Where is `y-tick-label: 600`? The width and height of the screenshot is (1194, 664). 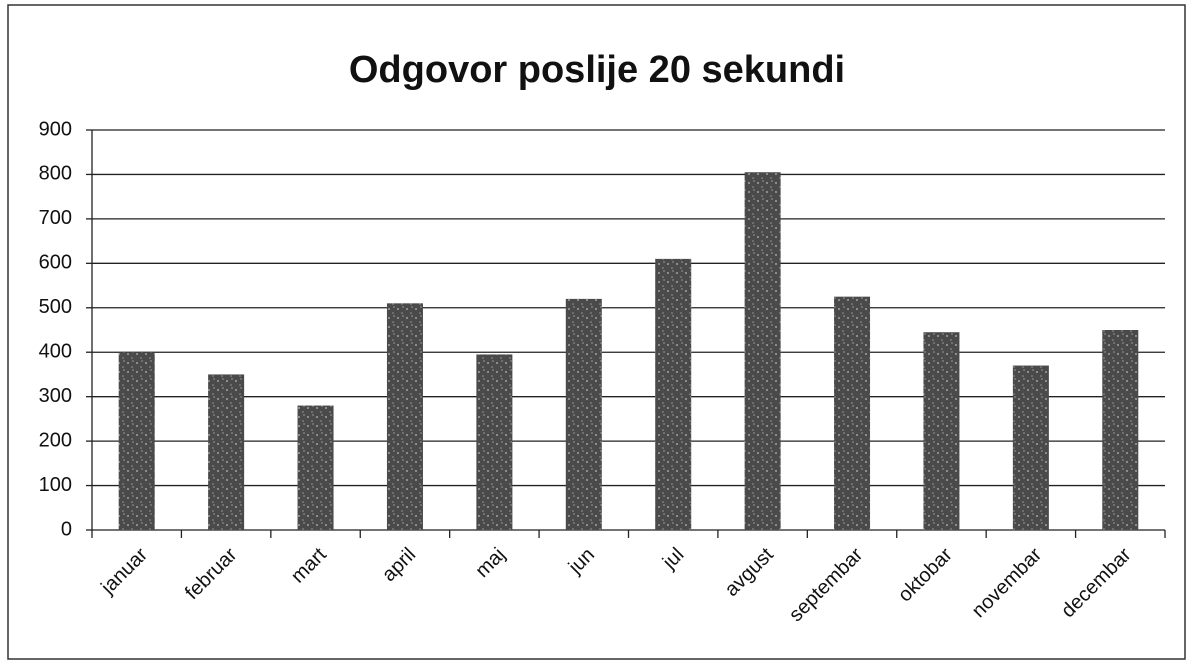 y-tick-label: 600 is located at coordinates (55, 263).